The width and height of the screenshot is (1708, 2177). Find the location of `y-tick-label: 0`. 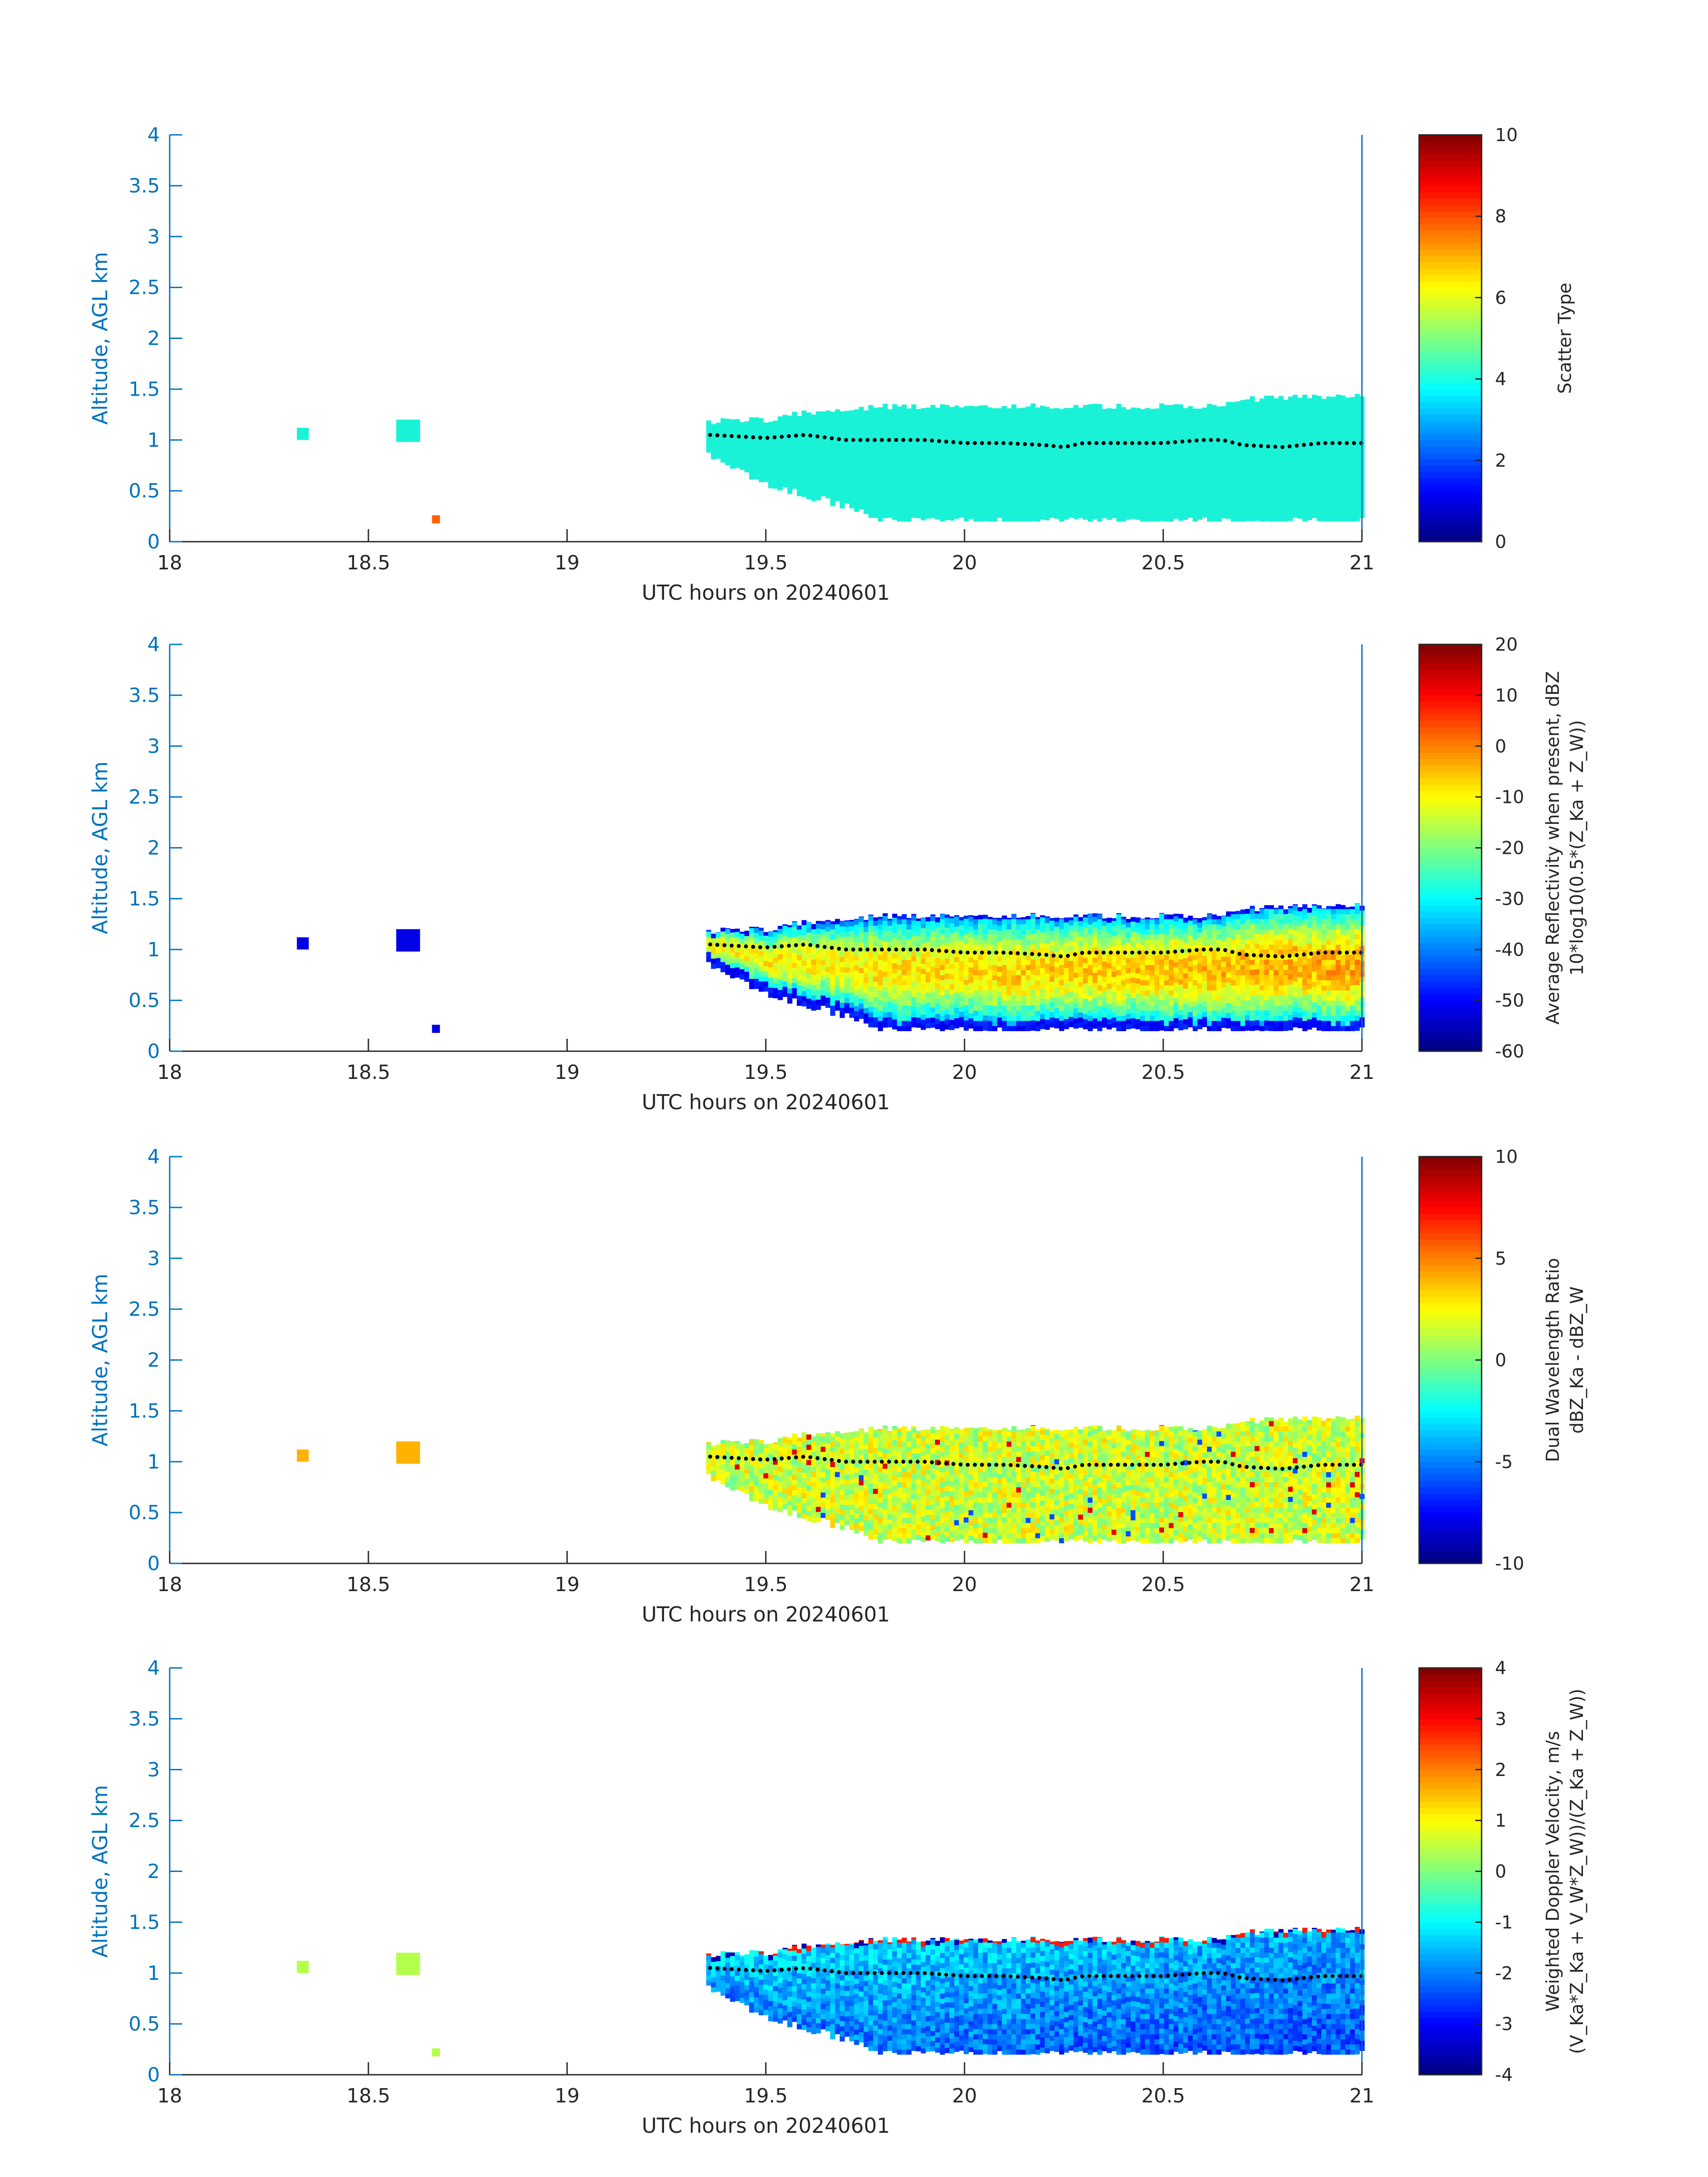

y-tick-label: 0 is located at coordinates (153, 542).